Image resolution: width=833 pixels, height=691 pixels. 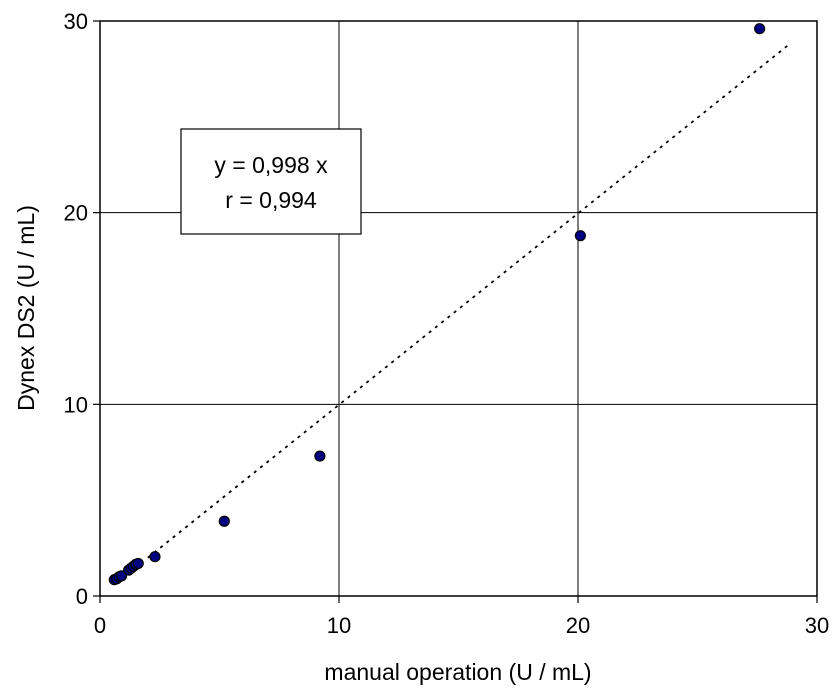 What do you see at coordinates (578, 625) in the screenshot?
I see `x-tick-label: 20` at bounding box center [578, 625].